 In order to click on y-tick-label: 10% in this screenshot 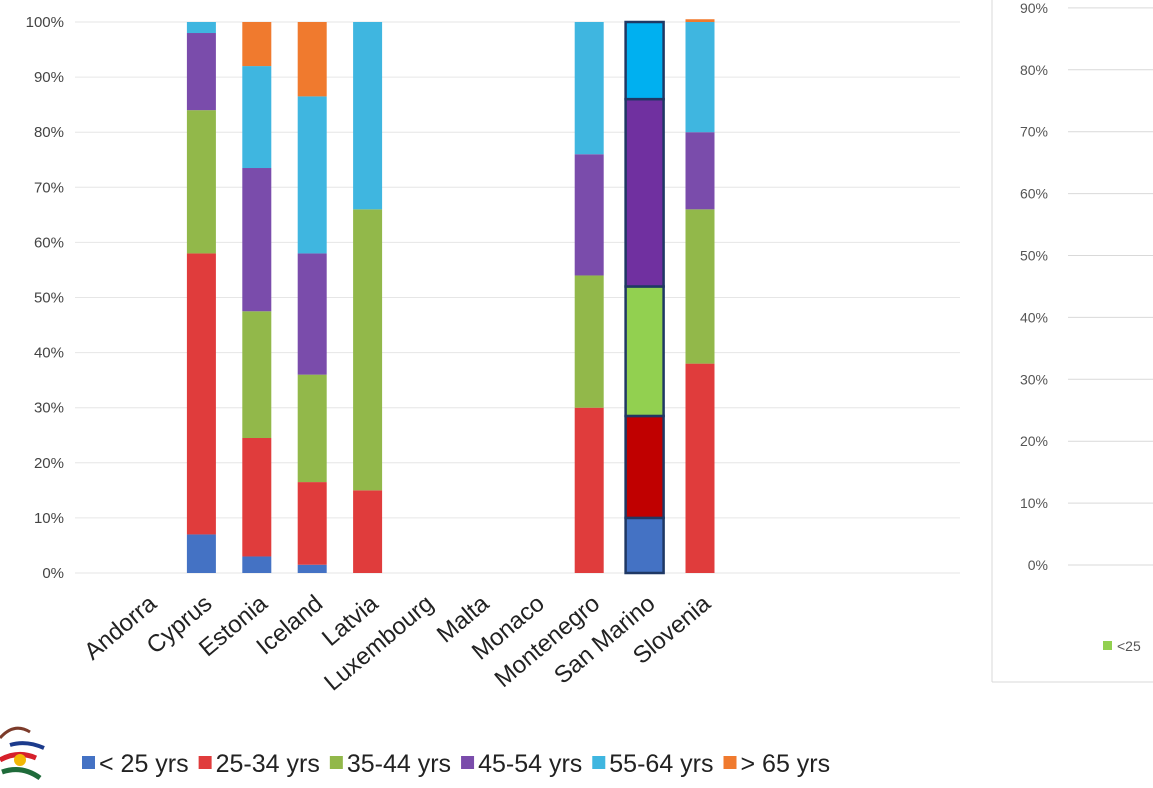, I will do `click(49, 518)`.